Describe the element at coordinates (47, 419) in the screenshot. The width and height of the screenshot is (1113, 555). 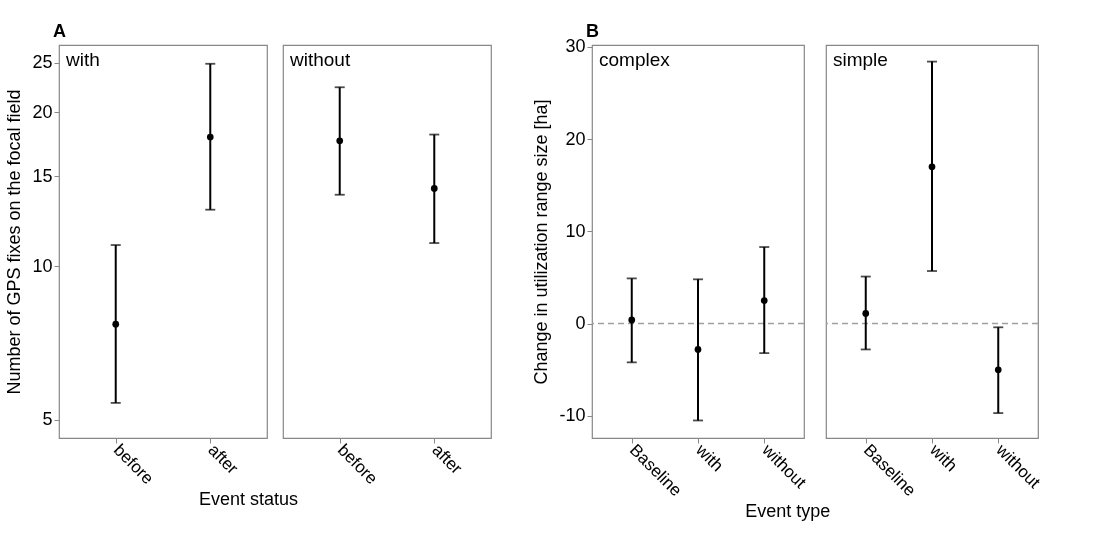
I see `y-tick-label: 5` at that location.